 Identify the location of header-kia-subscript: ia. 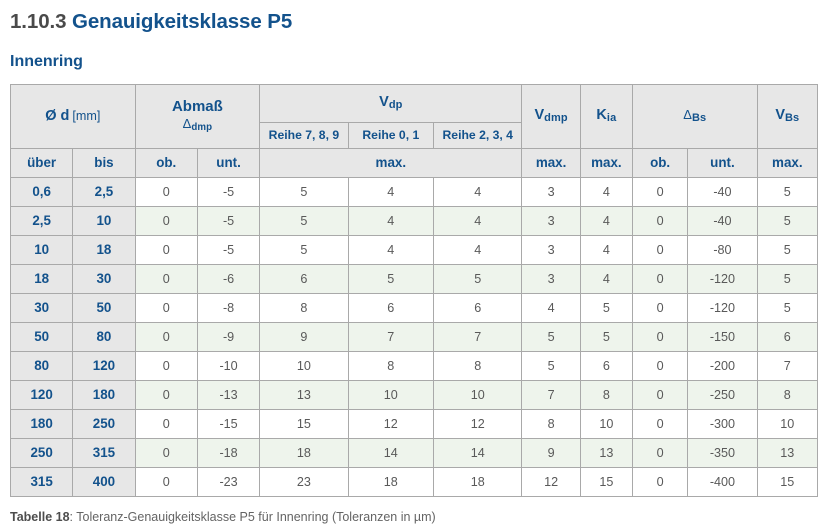
(611, 118).